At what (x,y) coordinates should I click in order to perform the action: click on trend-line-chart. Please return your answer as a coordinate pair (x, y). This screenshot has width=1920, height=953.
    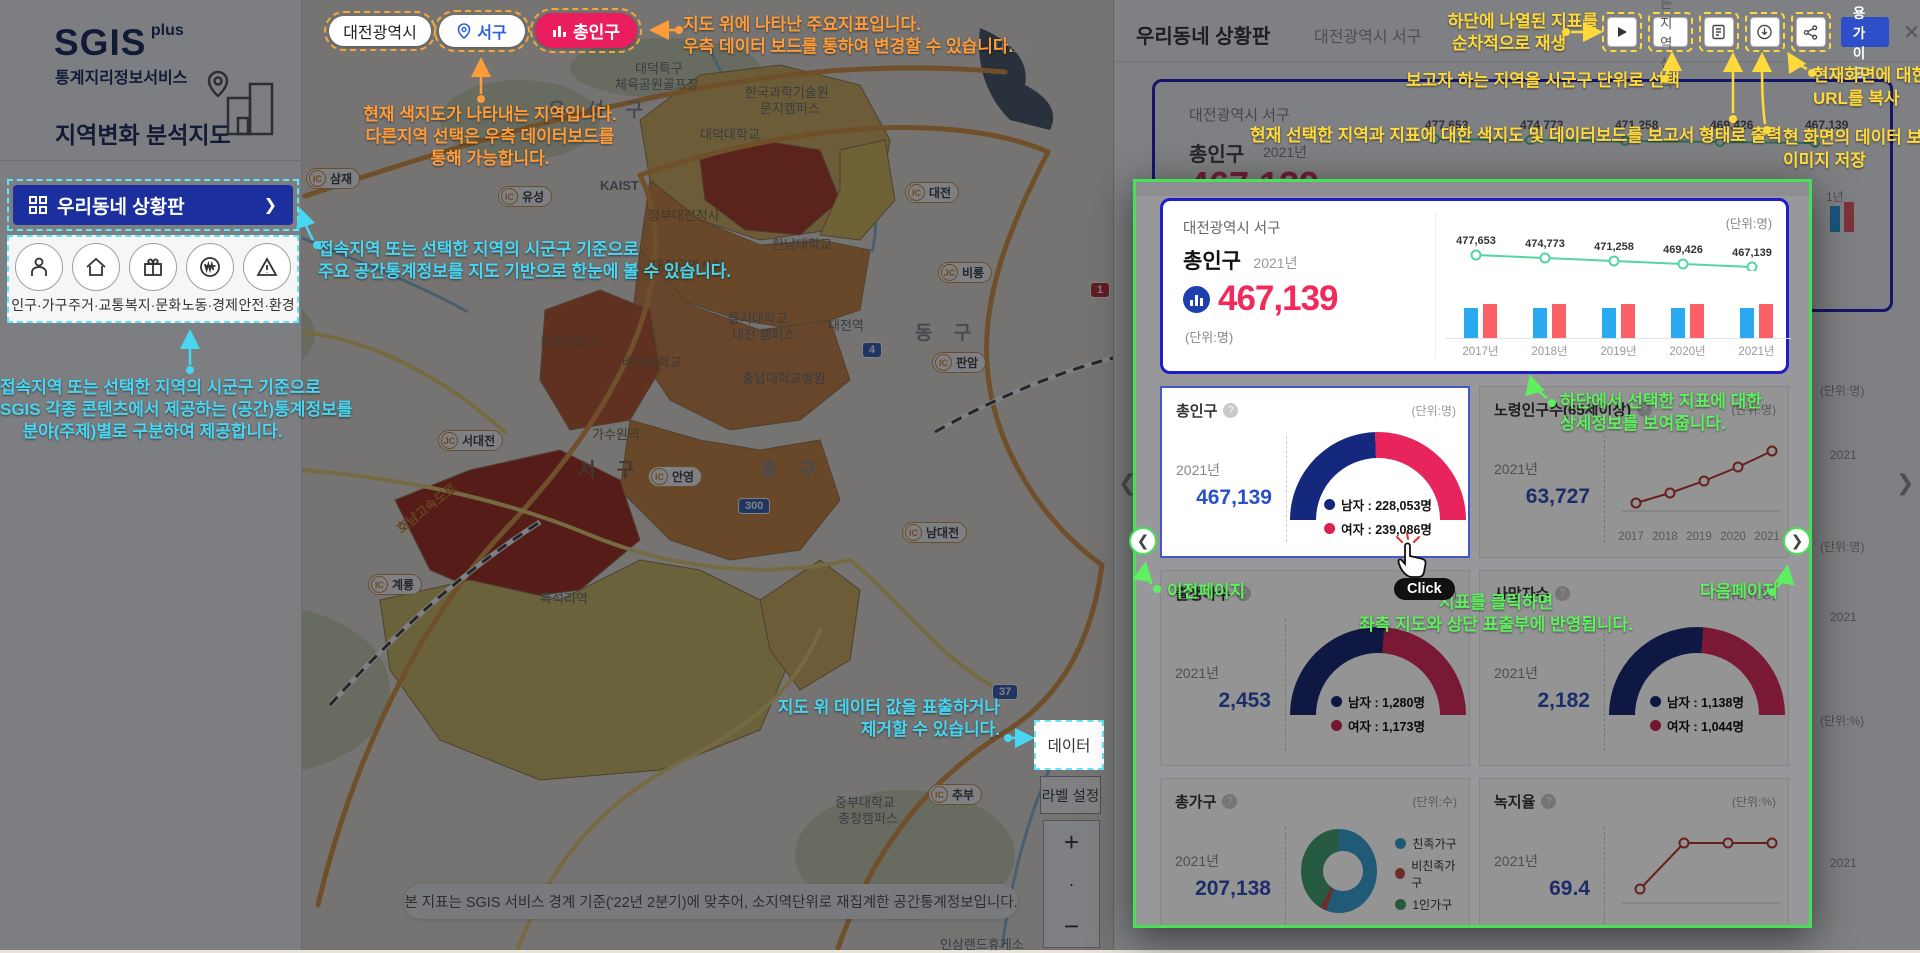
    Looking at the image, I should click on (1618, 260).